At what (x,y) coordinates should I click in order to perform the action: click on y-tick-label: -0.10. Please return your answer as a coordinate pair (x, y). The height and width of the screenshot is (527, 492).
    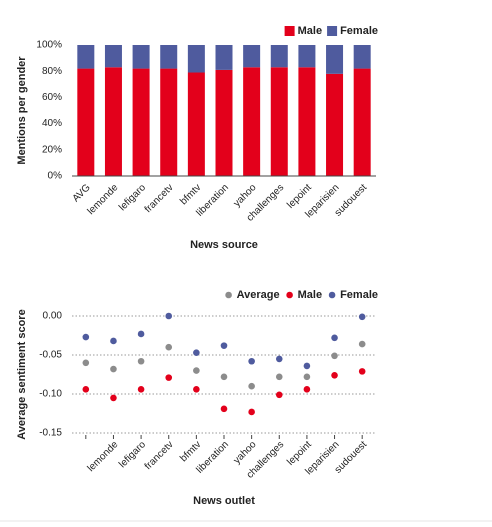
    Looking at the image, I should click on (50, 394).